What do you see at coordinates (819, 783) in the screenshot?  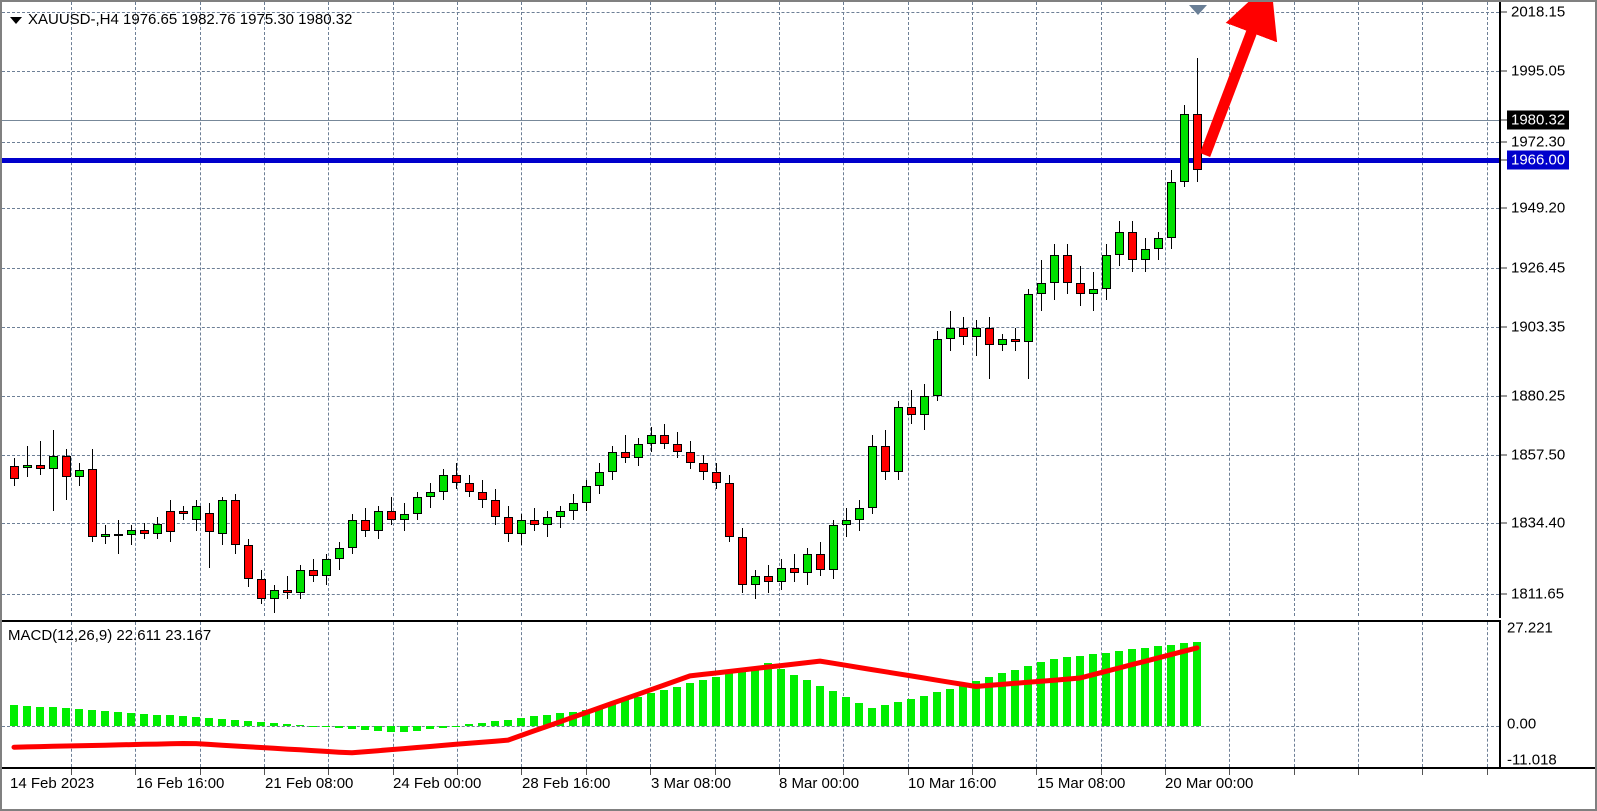 I see `time-axis-label: 8 Mar 00:00` at bounding box center [819, 783].